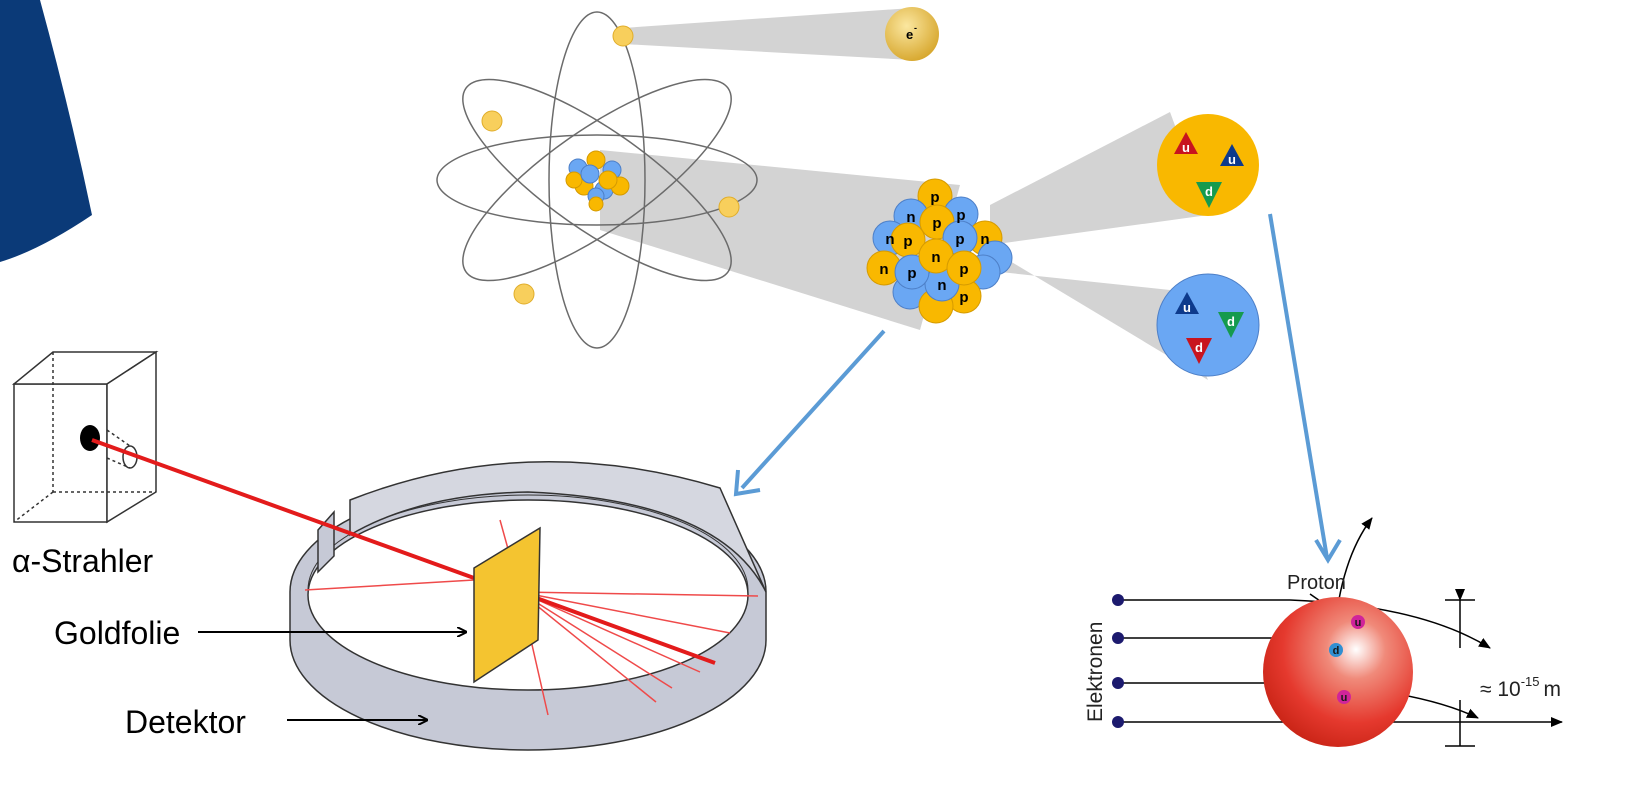  What do you see at coordinates (747, 483) in the screenshot?
I see `arrow-to-rutherford-head` at bounding box center [747, 483].